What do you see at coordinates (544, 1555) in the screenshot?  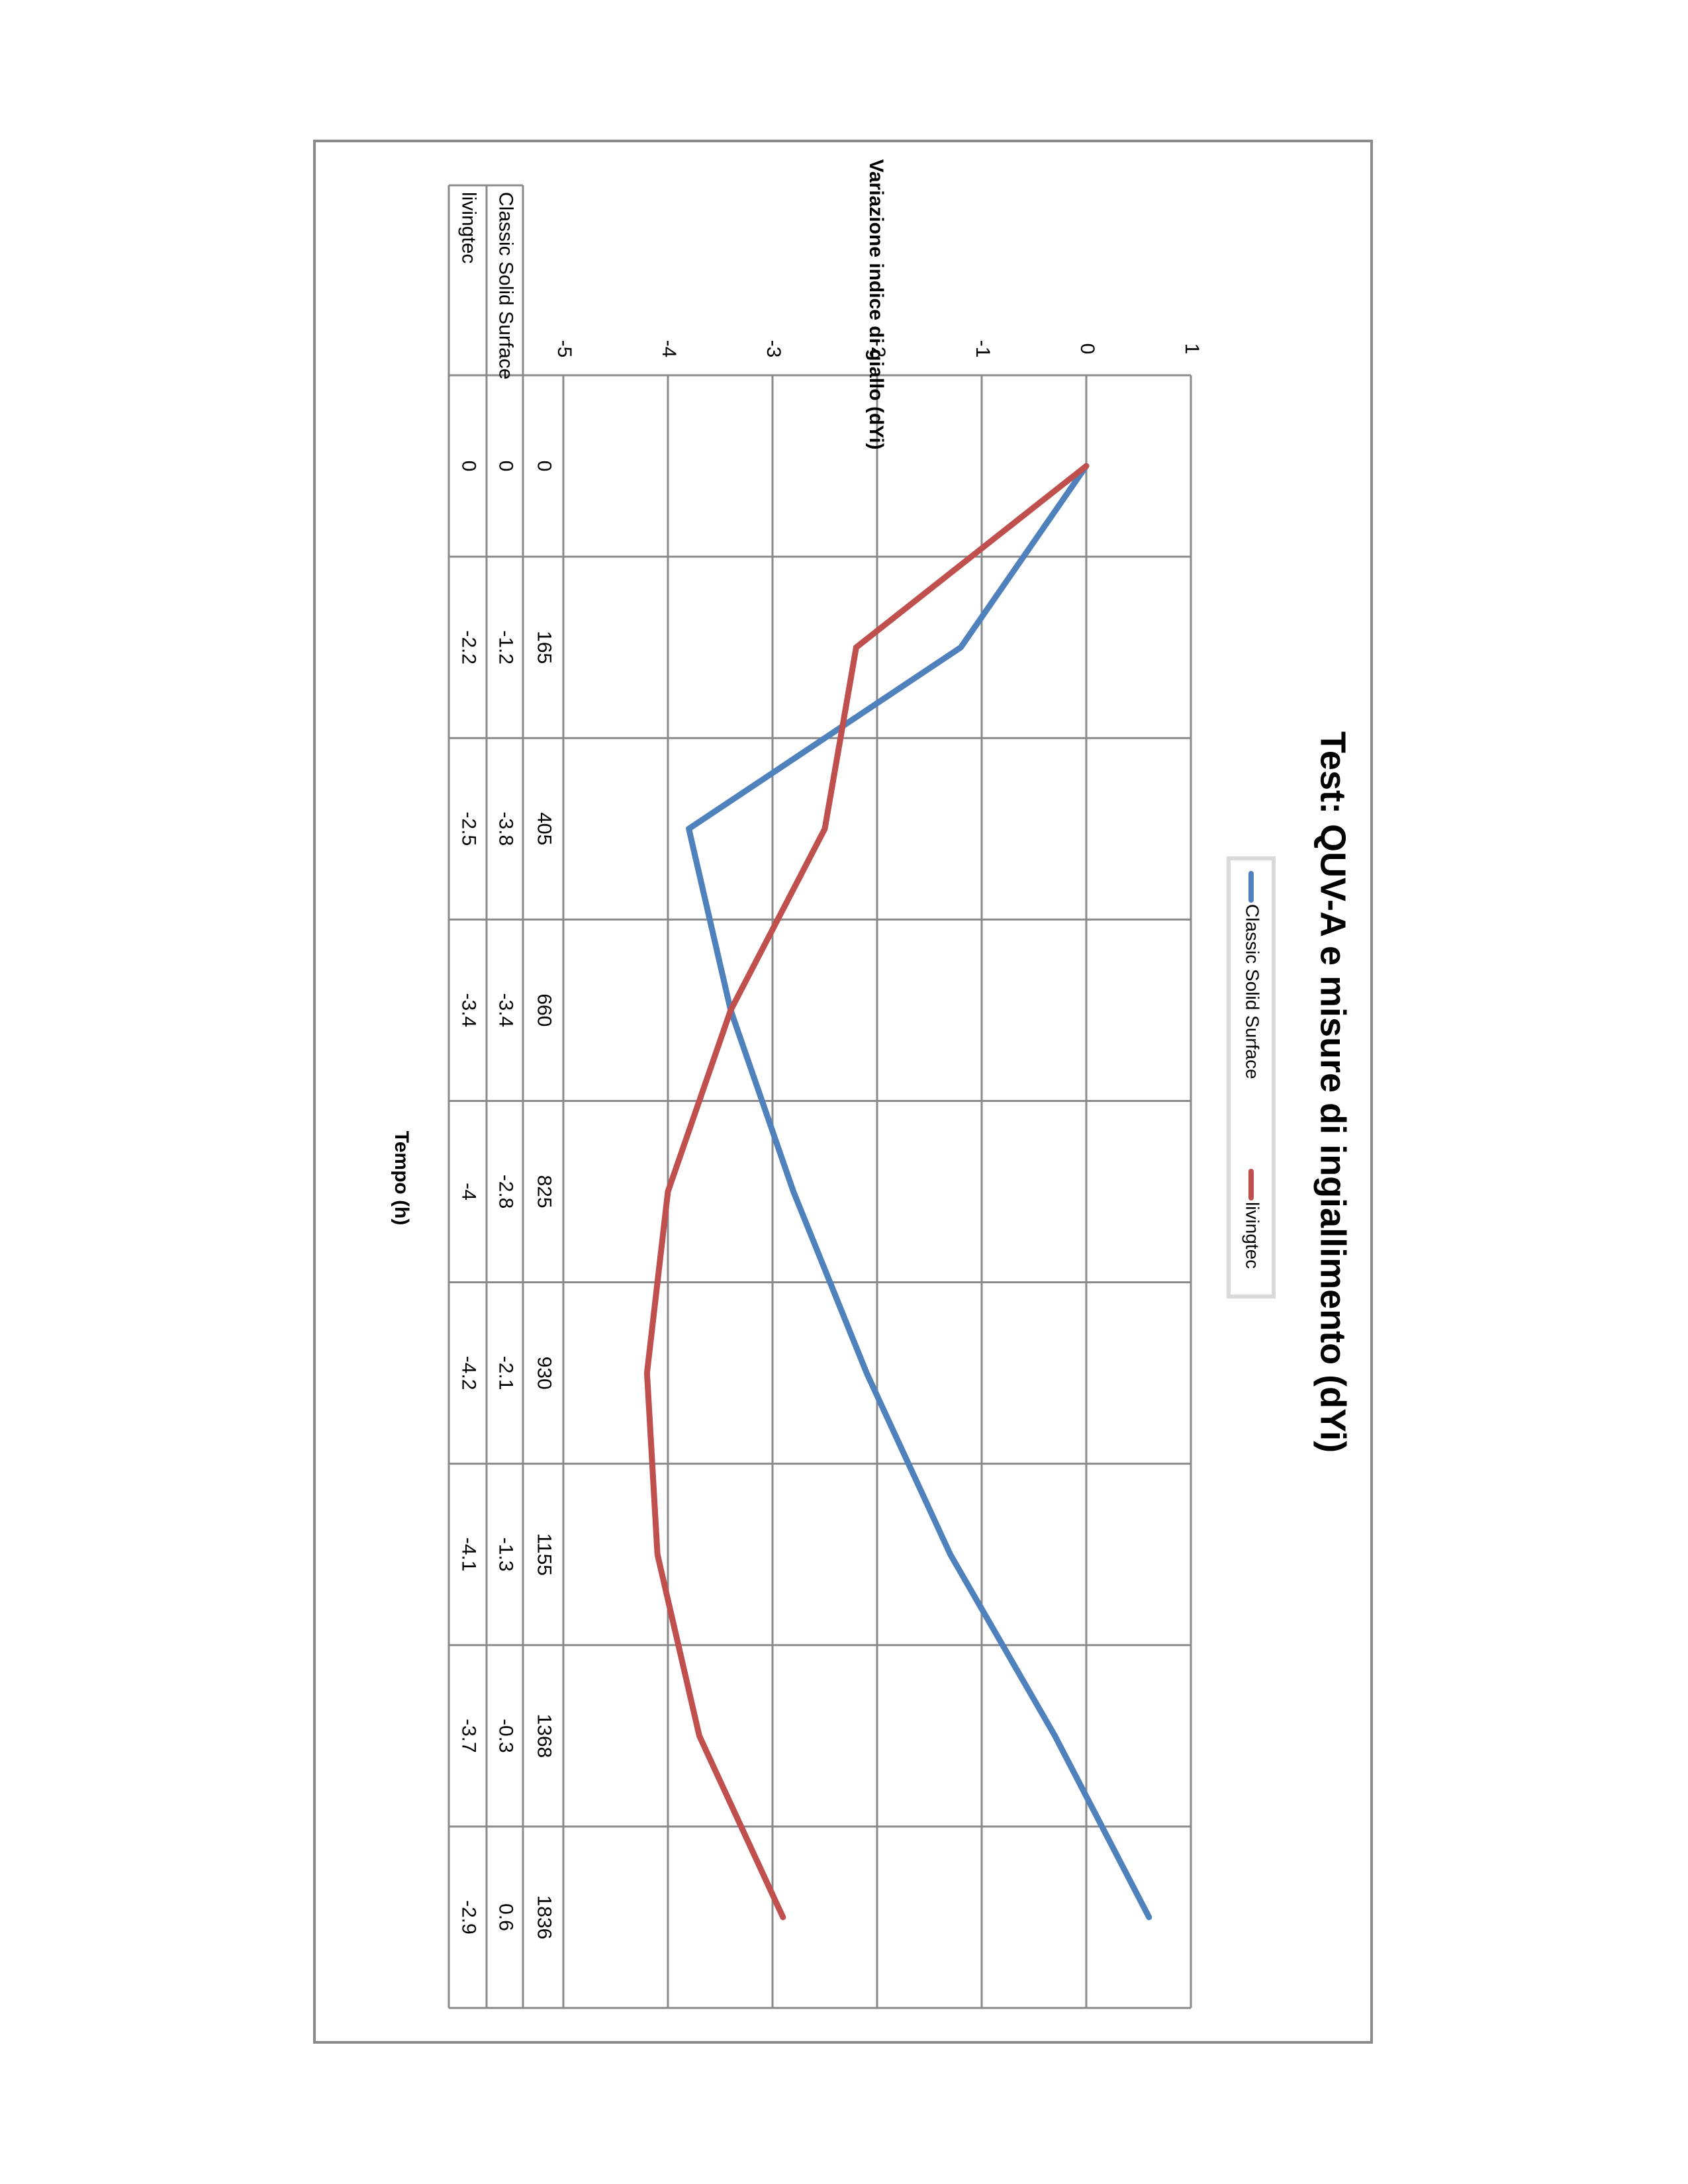 I see `category-label: 1155` at bounding box center [544, 1555].